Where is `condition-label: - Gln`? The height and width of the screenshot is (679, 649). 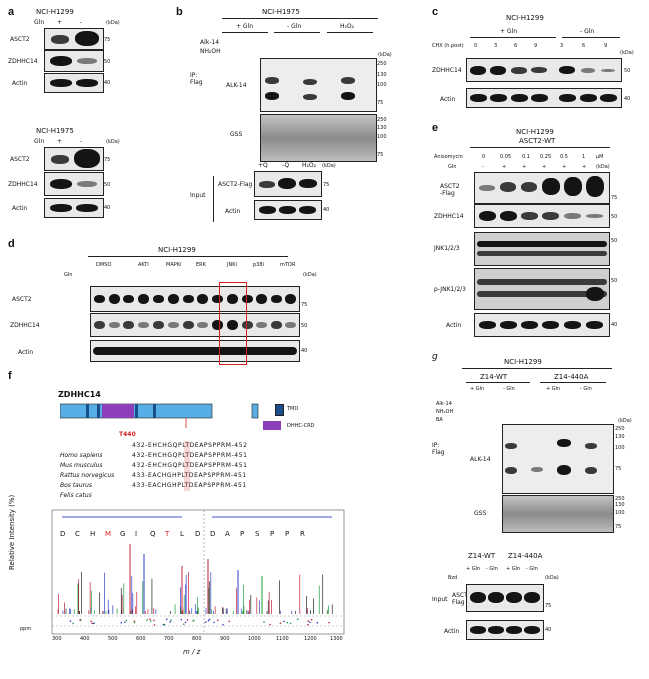 condition-label: - Gln is located at coordinates (294, 26).